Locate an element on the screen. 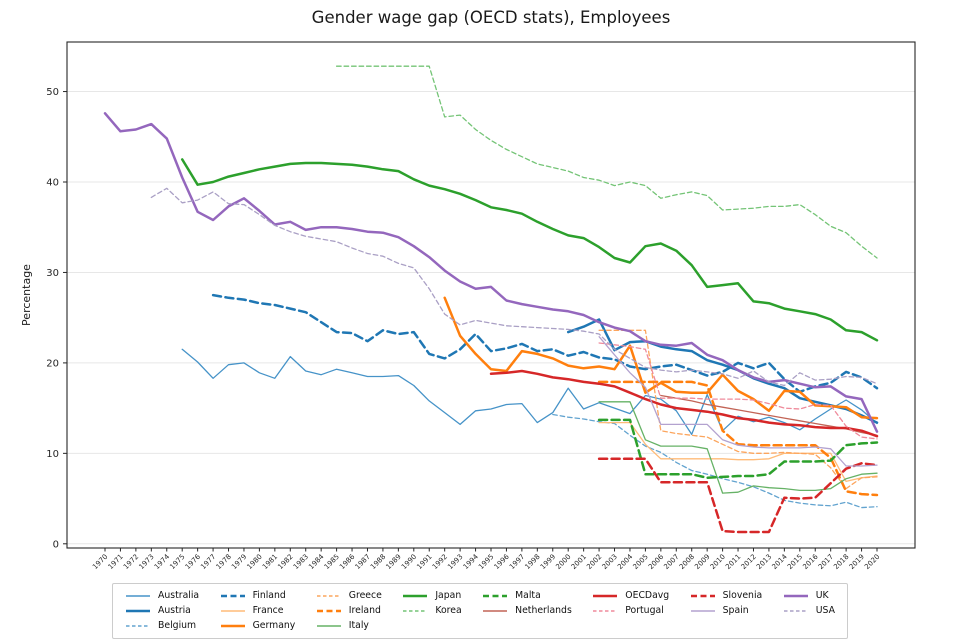  x-tick-label: 2007 is located at coordinates (671, 562).